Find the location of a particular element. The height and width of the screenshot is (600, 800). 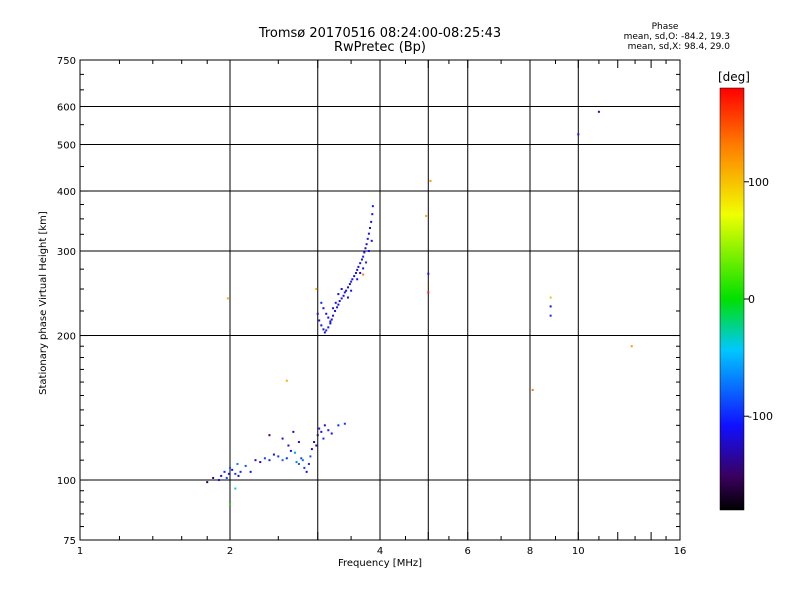

phase-stats-title: Phase is located at coordinates (665, 27).